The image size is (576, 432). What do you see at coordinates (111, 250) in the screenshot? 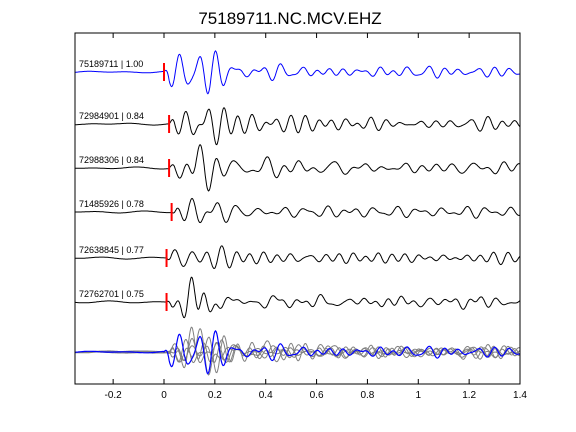
I see `trace-label: 72638845 | 0.77` at bounding box center [111, 250].